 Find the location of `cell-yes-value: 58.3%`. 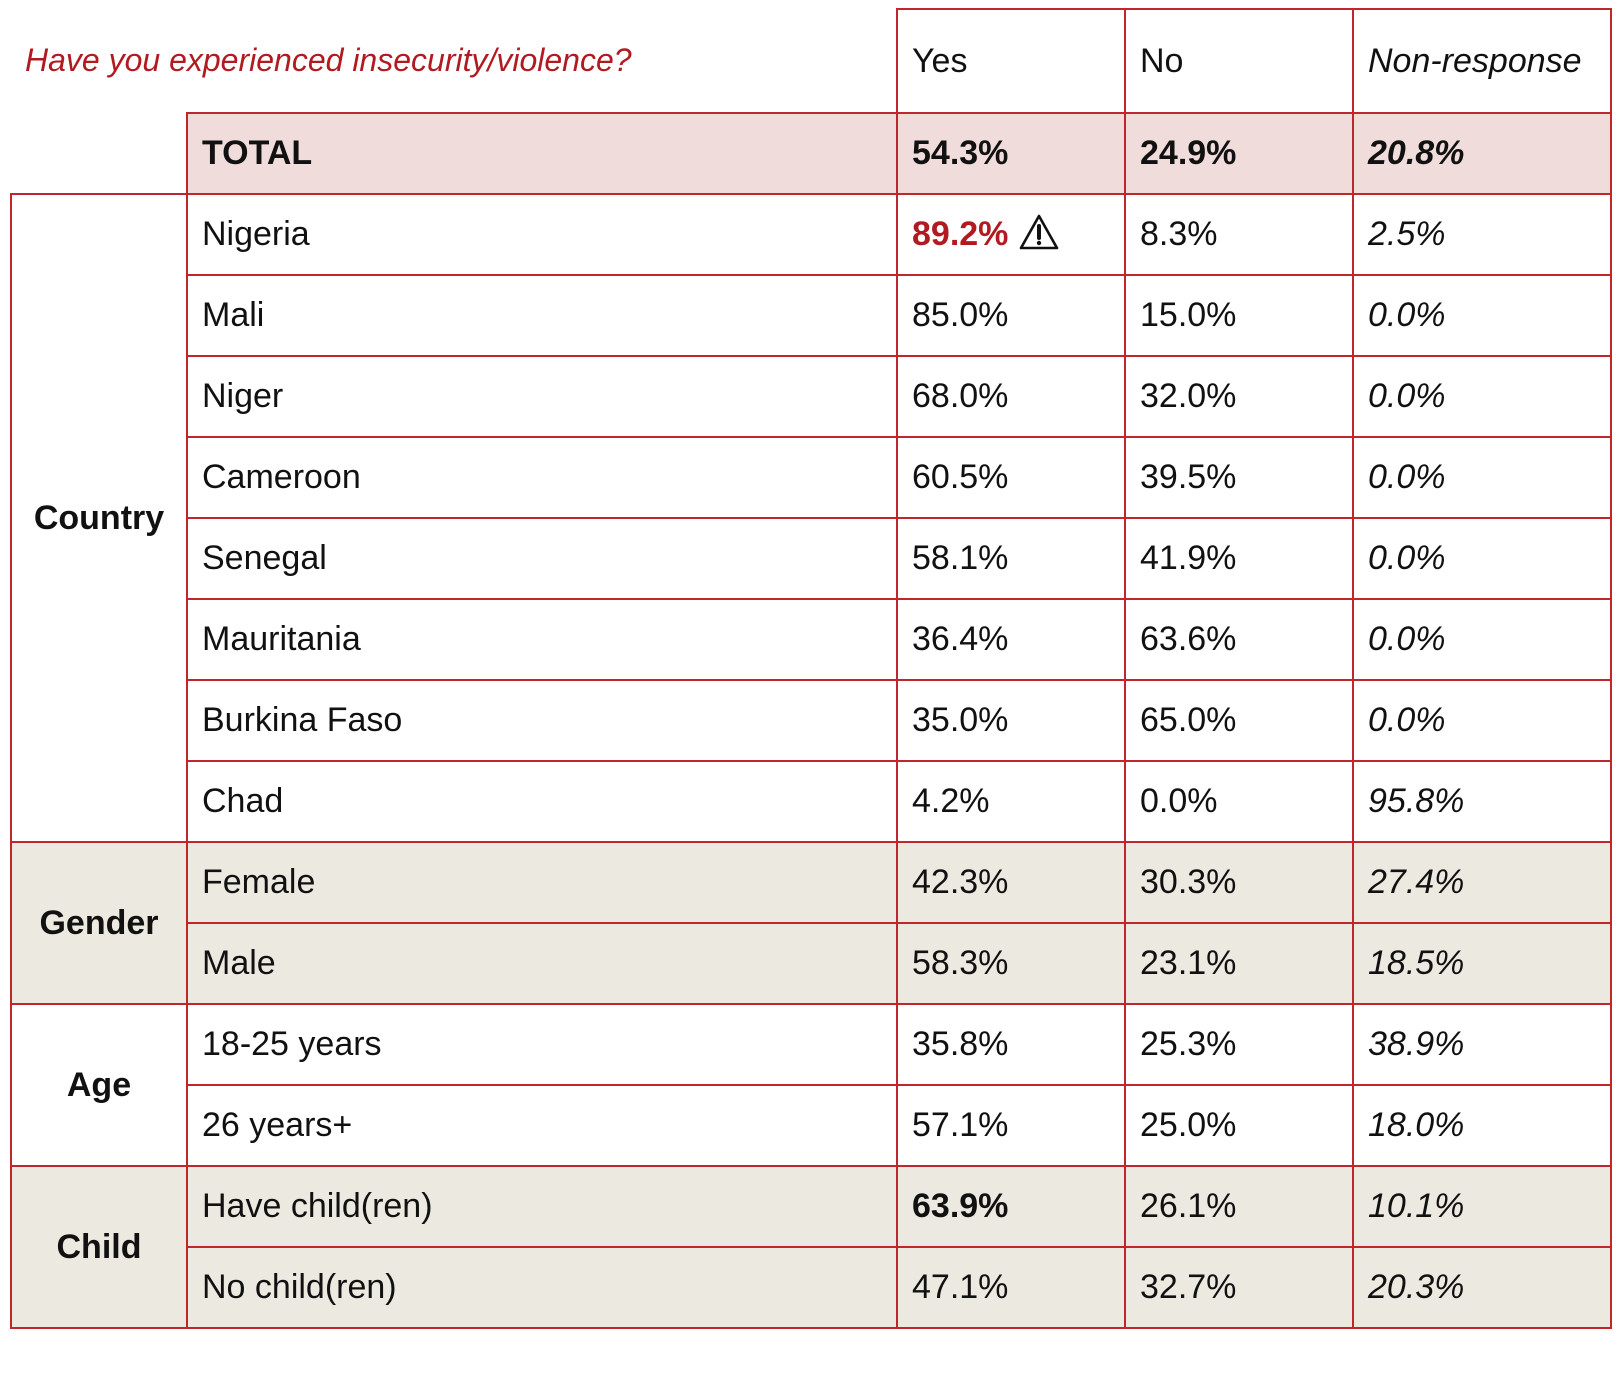

cell-yes-value: 58.3% is located at coordinates (960, 963).